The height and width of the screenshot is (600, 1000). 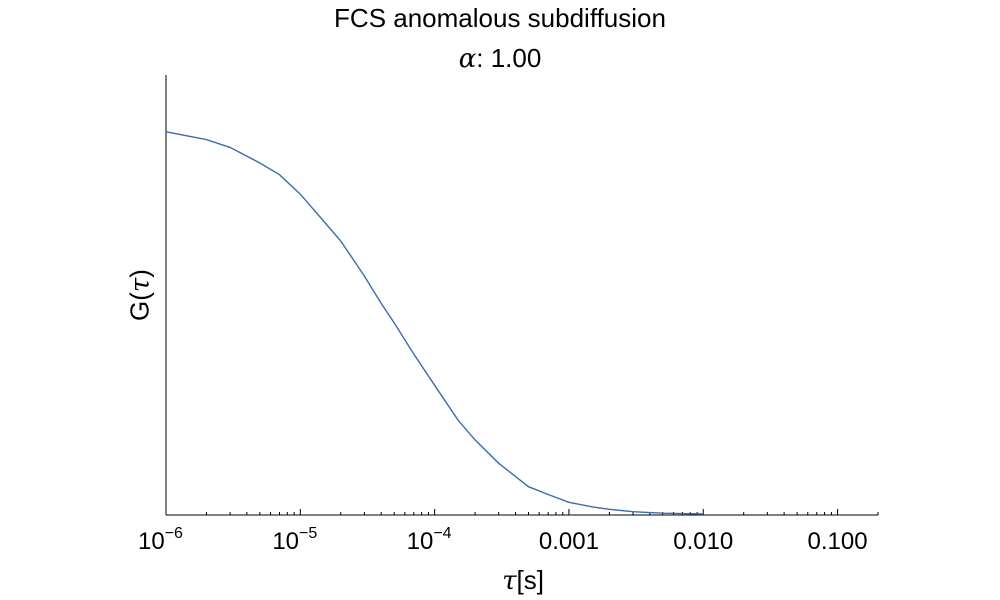 I want to click on x-tick-label: 0.001, so click(x=569, y=541).